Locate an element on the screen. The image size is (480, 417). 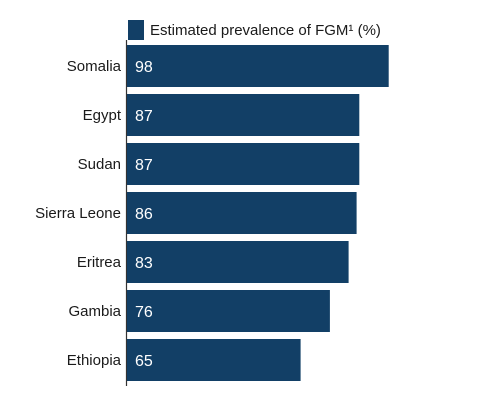
bar-sudan is located at coordinates (243, 164).